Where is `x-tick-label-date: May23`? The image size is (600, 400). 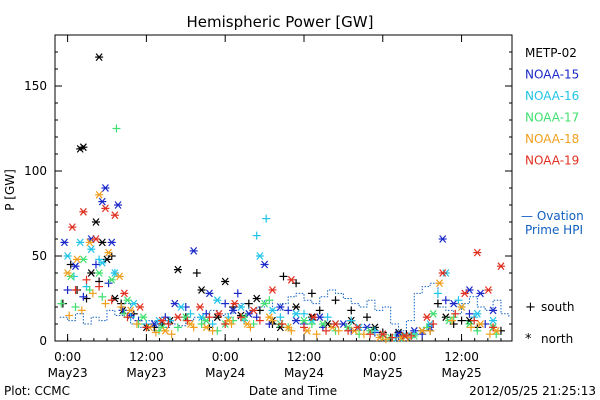 x-tick-label-date: May23 is located at coordinates (146, 373).